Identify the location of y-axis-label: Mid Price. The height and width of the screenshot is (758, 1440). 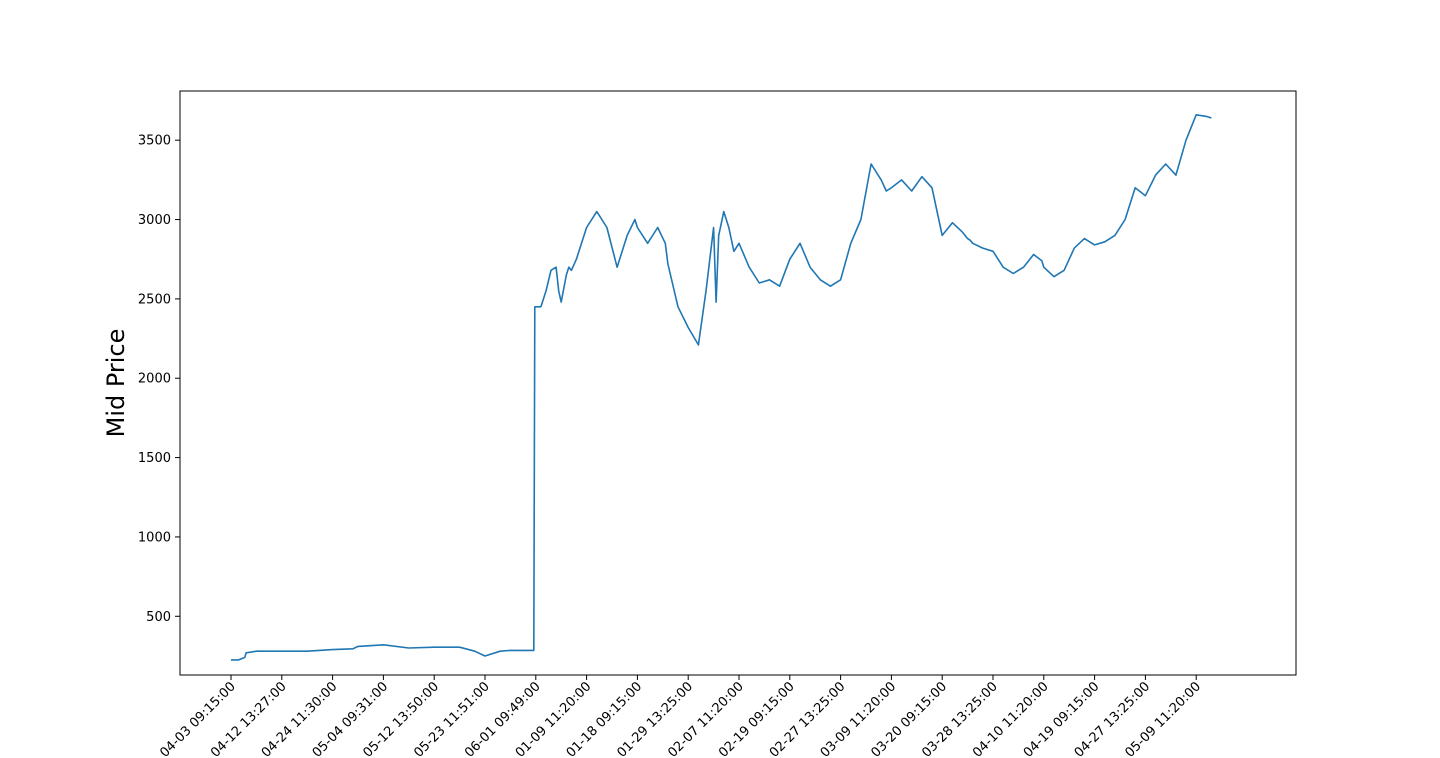
(116, 383).